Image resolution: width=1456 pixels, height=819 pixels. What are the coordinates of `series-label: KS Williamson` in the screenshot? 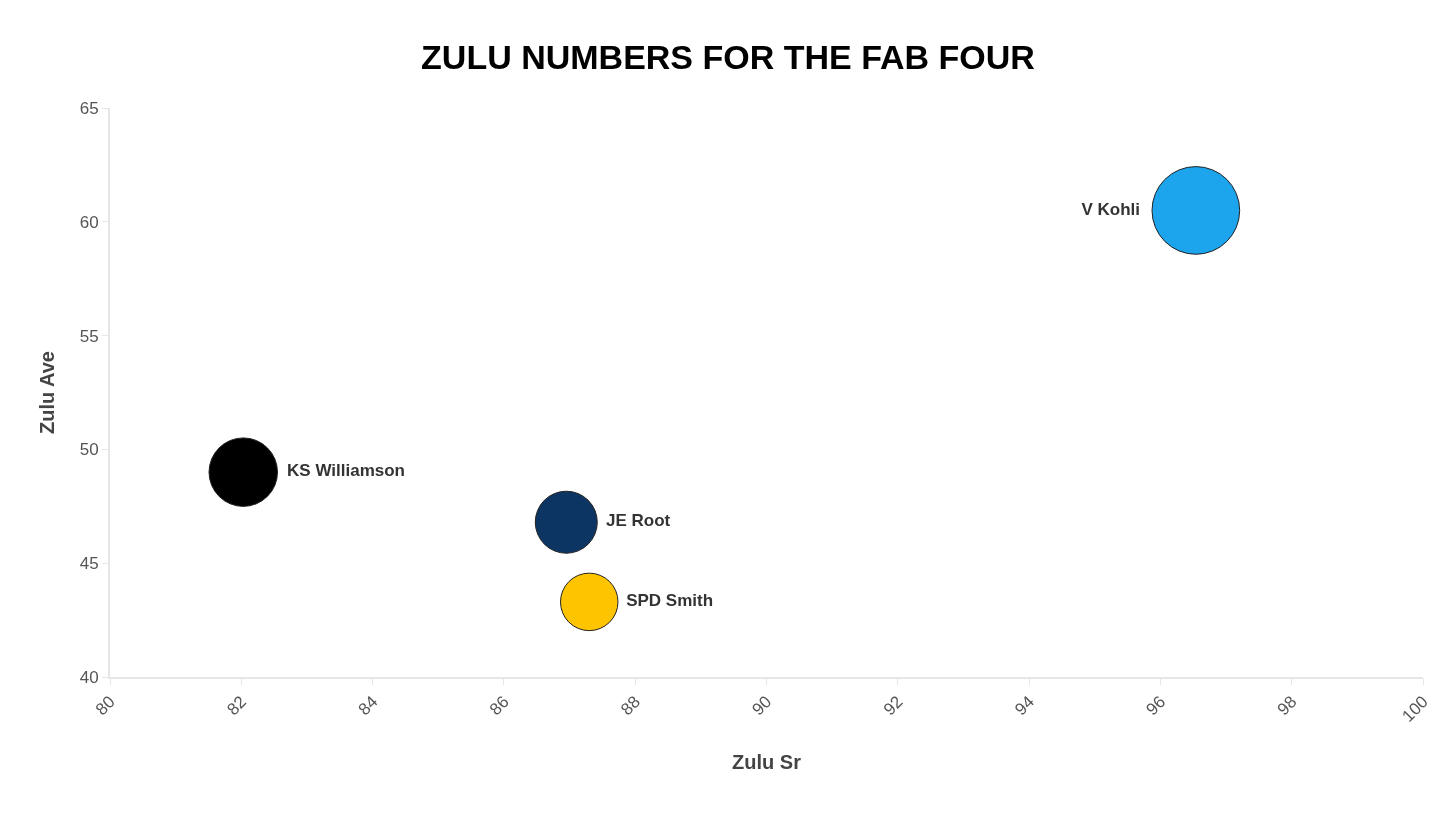 It's located at (346, 471).